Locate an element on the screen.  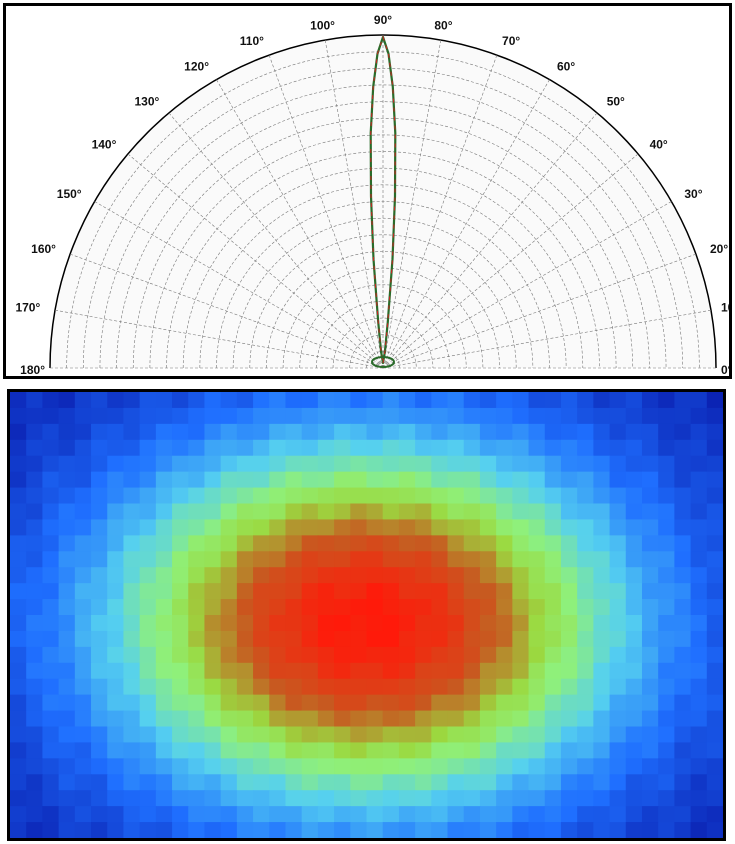
polar-radial-gridline is located at coordinates (383, 318).